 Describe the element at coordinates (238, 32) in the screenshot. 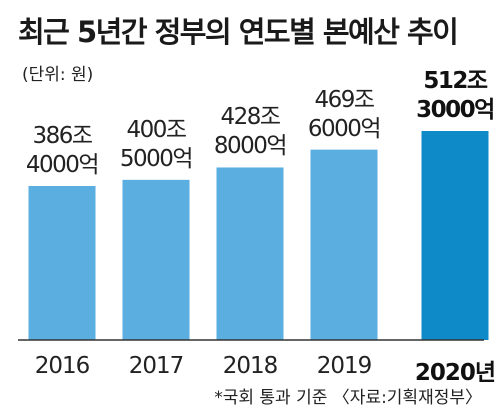

I see `chart-title: 최근 5년간 정부의 연도별 본예산 추이` at that location.